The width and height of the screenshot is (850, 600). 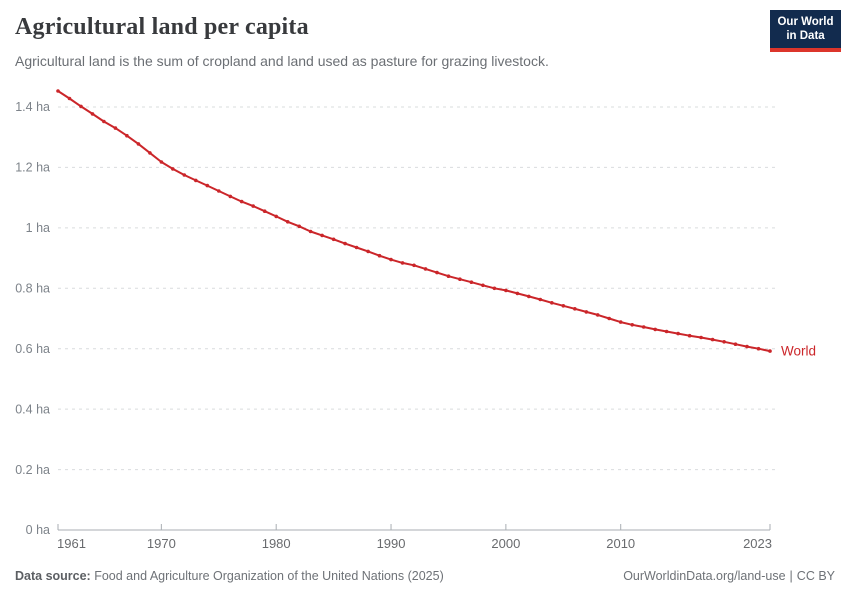 What do you see at coordinates (161, 543) in the screenshot?
I see `x-axis-tick-label: 1970` at bounding box center [161, 543].